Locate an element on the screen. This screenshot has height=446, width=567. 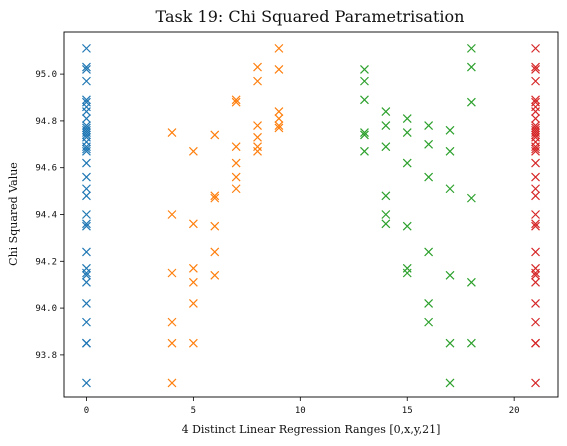
chart-title: Task 19: Chi Squared Parametrisation is located at coordinates (310, 16).